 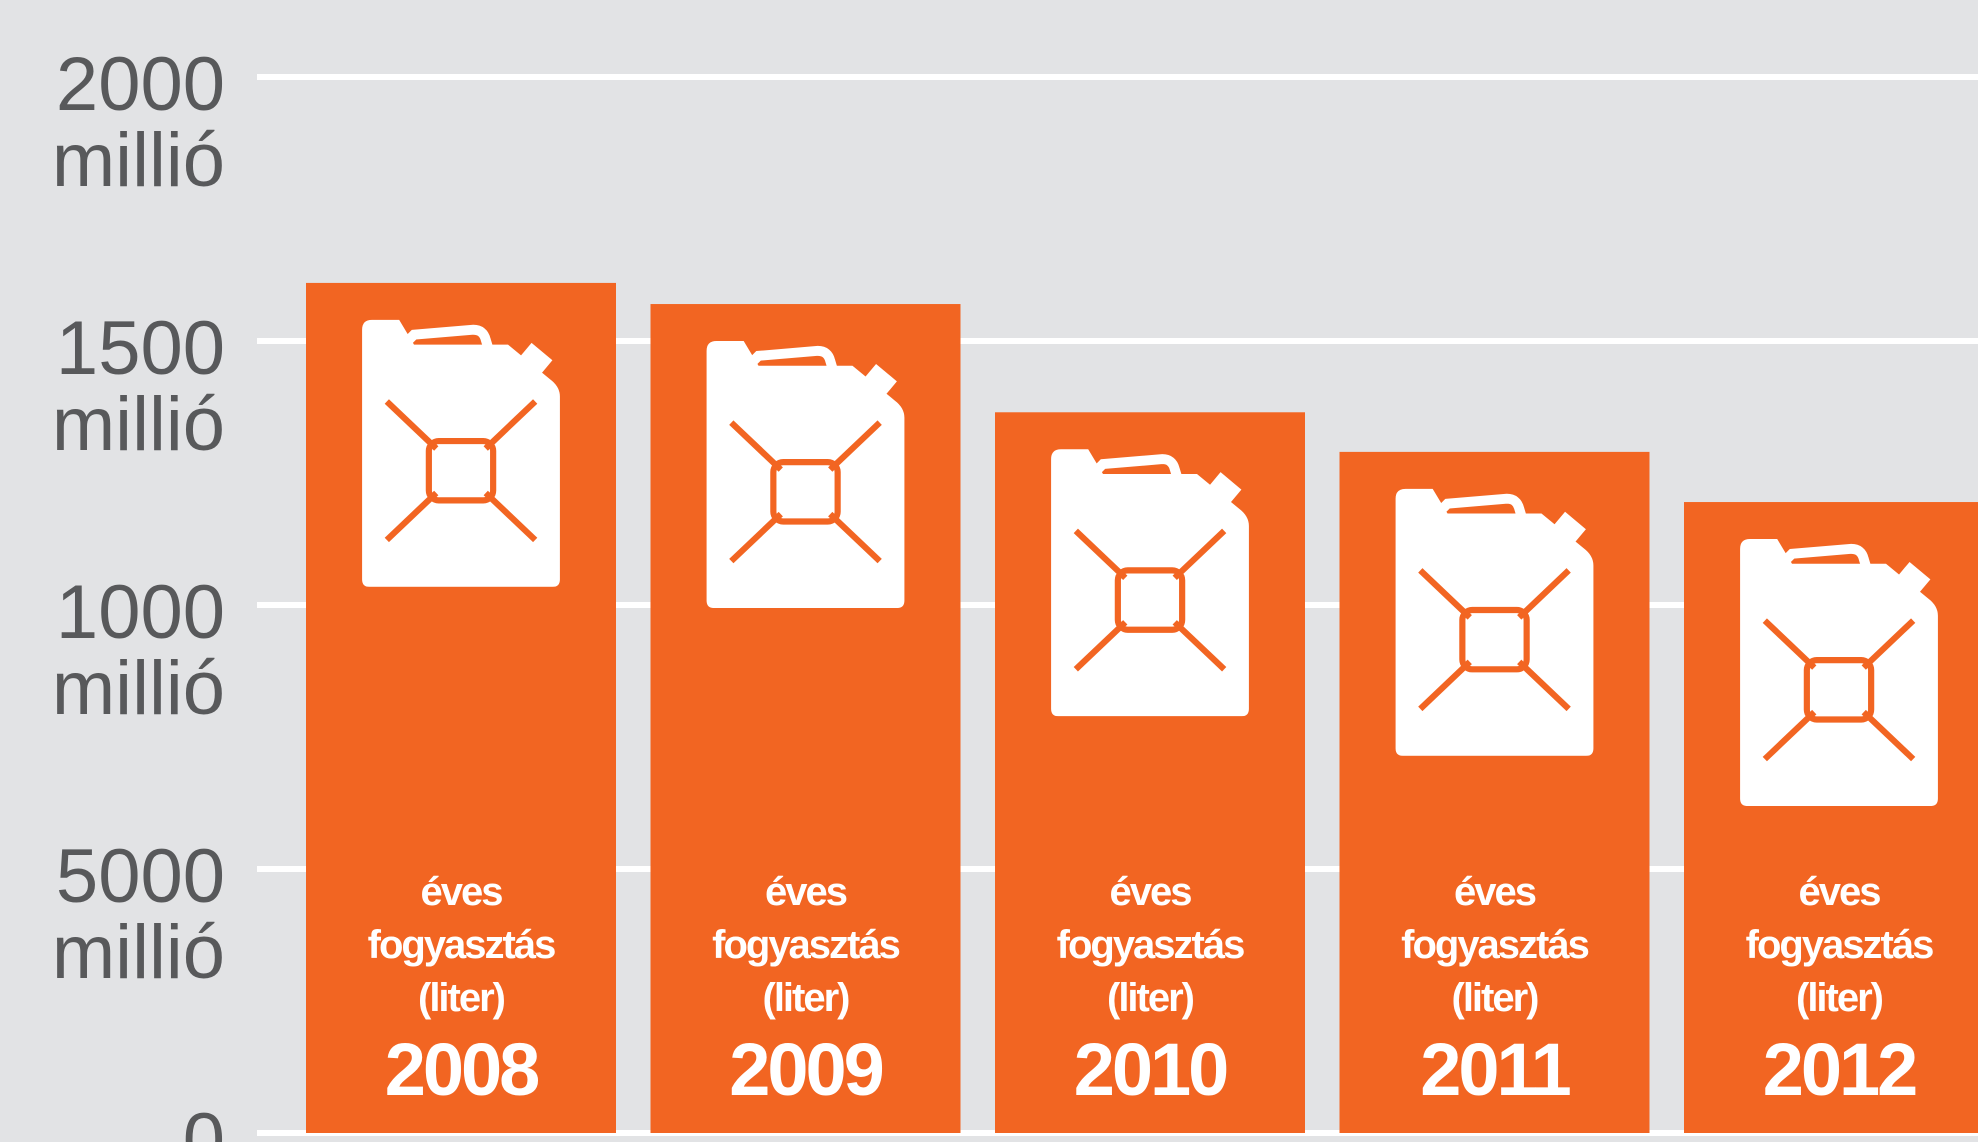 What do you see at coordinates (138, 386) in the screenshot?
I see `y-tick-label: 1500 millió` at bounding box center [138, 386].